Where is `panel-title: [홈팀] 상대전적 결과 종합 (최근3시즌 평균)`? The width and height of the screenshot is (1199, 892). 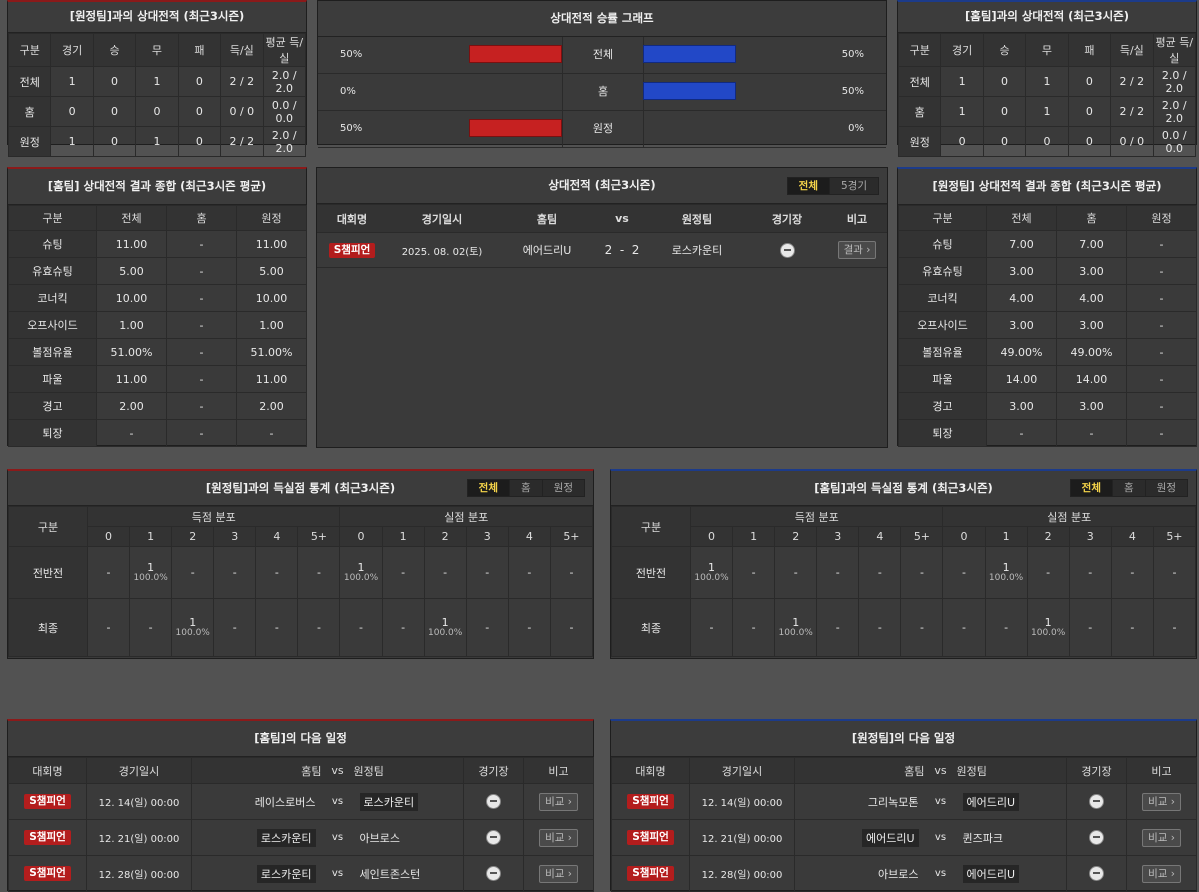 panel-title: [홈팀] 상대전적 결과 종합 (최근3시즌 평균) is located at coordinates (157, 187).